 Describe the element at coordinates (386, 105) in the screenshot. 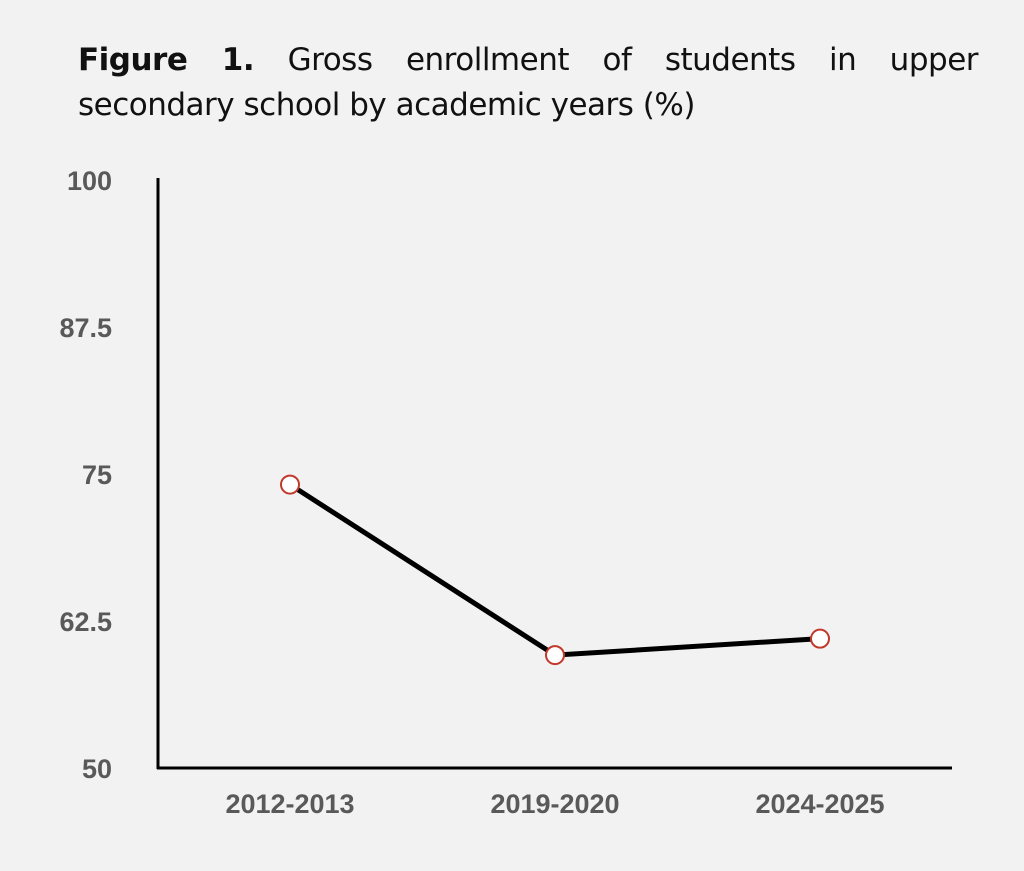

I see `title-line2: secondary school by academic years (%)` at that location.